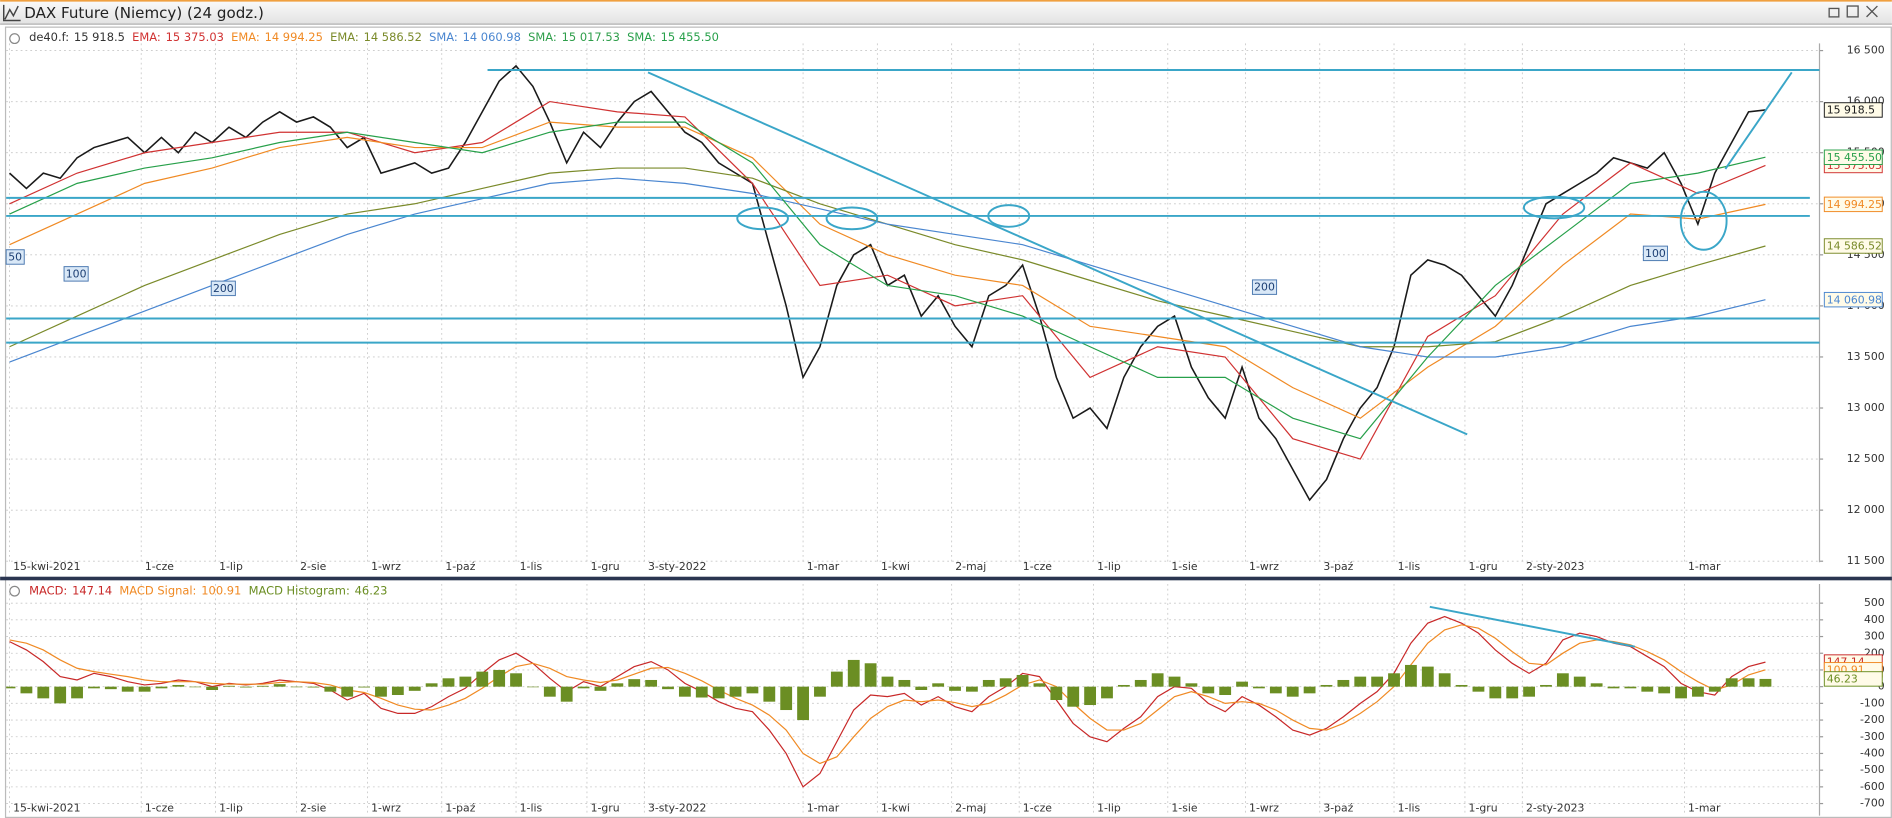 The width and height of the screenshot is (1892, 818). I want to click on y-tick-label: 500, so click(1874, 602).